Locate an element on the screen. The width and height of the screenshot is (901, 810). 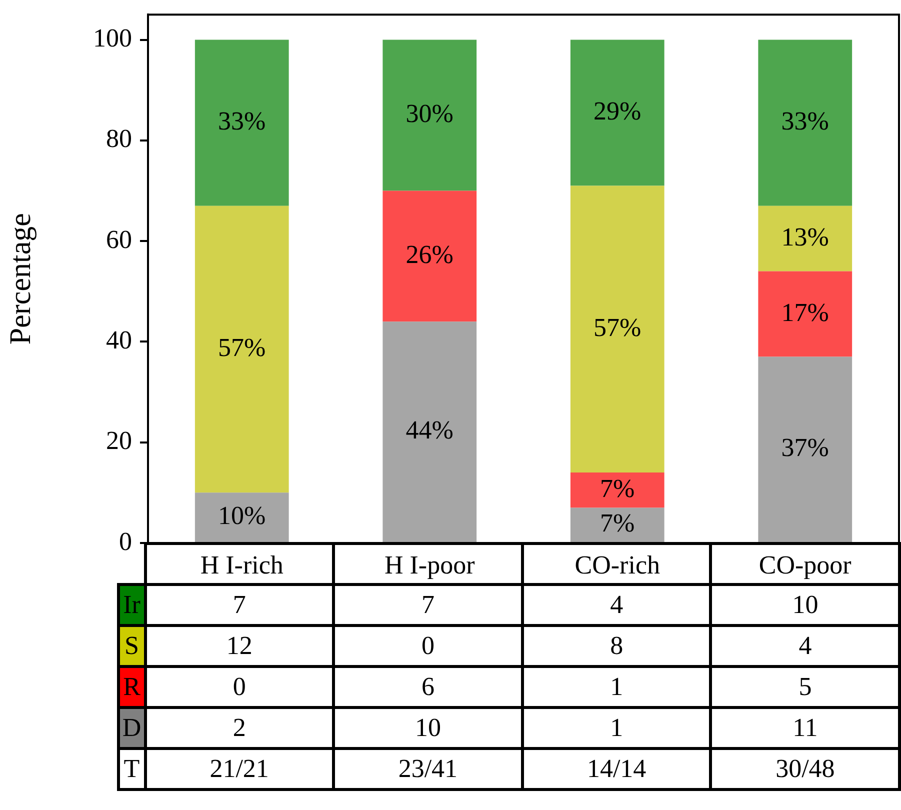
x-tick-label: H I-rich is located at coordinates (242, 565).